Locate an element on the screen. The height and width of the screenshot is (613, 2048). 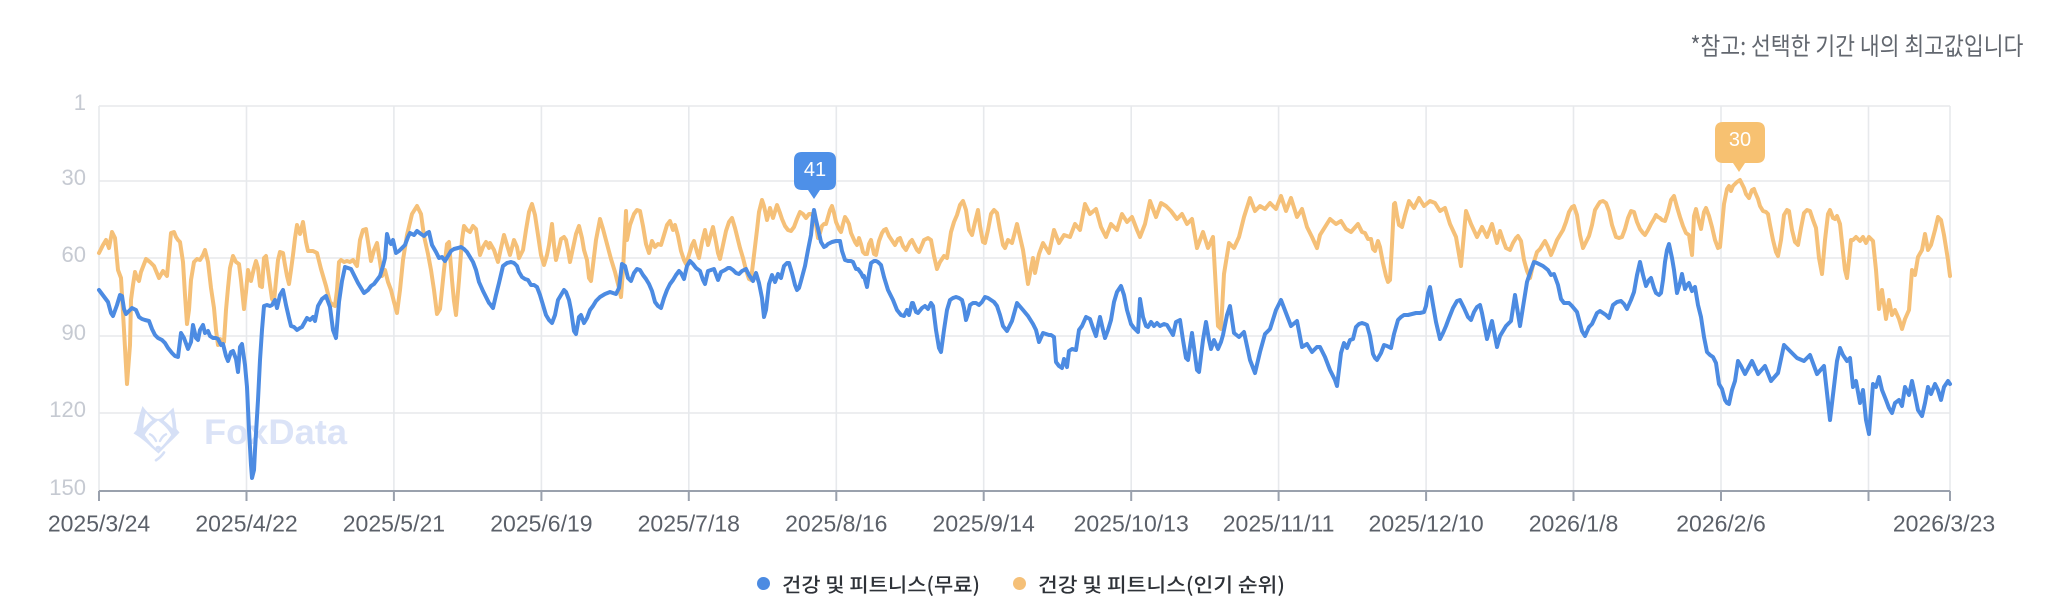
svg-text: 2026/2/6 is located at coordinates (1721, 524).